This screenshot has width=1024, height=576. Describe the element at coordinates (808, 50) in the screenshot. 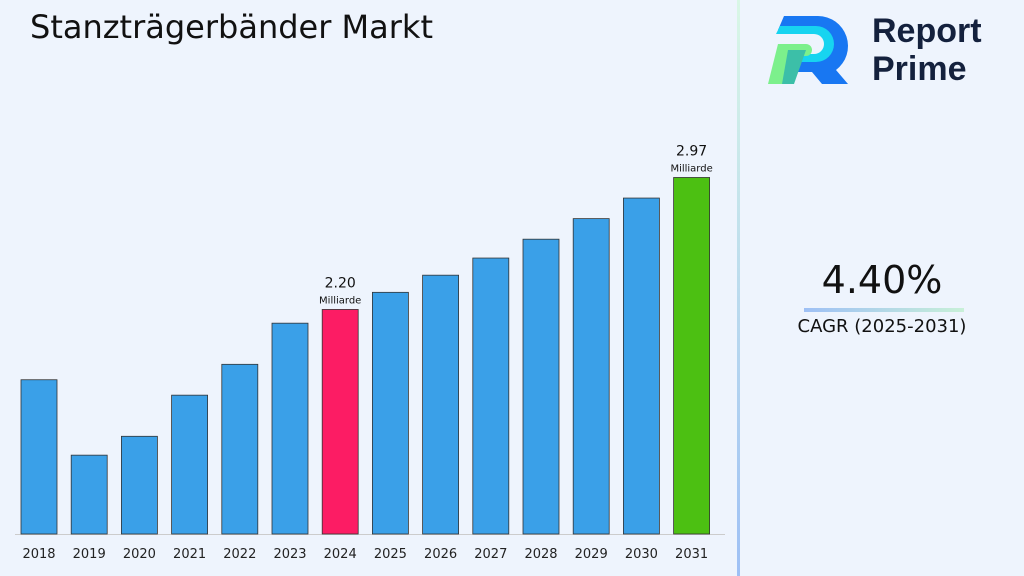

I see `report-prime-logo-icon` at that location.